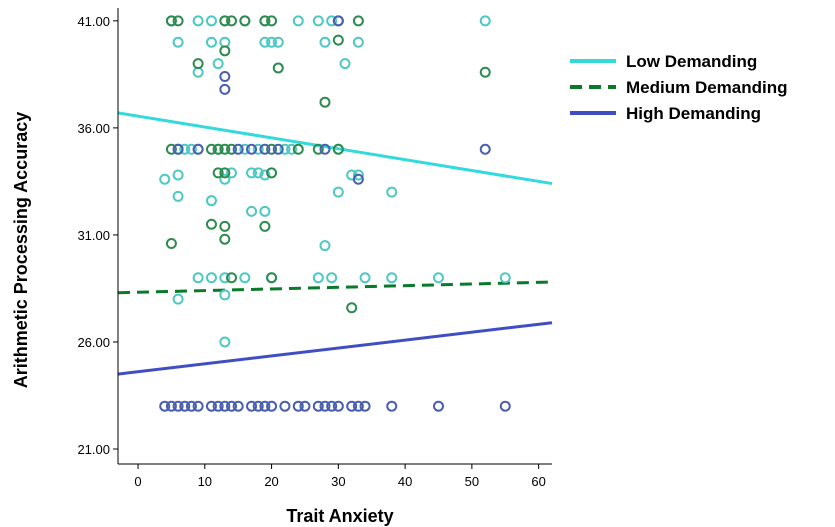  What do you see at coordinates (93, 449) in the screenshot?
I see `y-tick-label: 21.00` at bounding box center [93, 449].